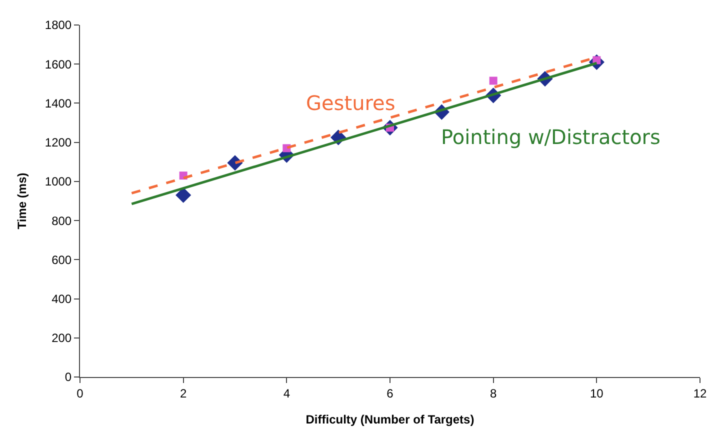  Describe the element at coordinates (62, 299) in the screenshot. I see `y-tick-label: 400` at that location.